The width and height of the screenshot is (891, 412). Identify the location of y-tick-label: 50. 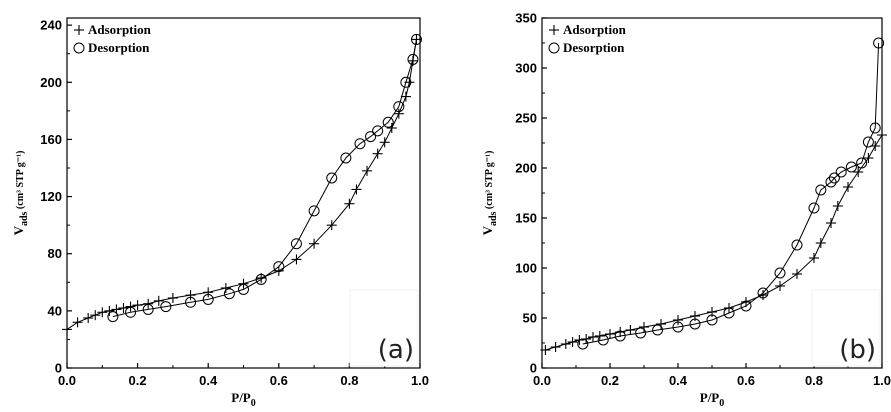
(530, 318).